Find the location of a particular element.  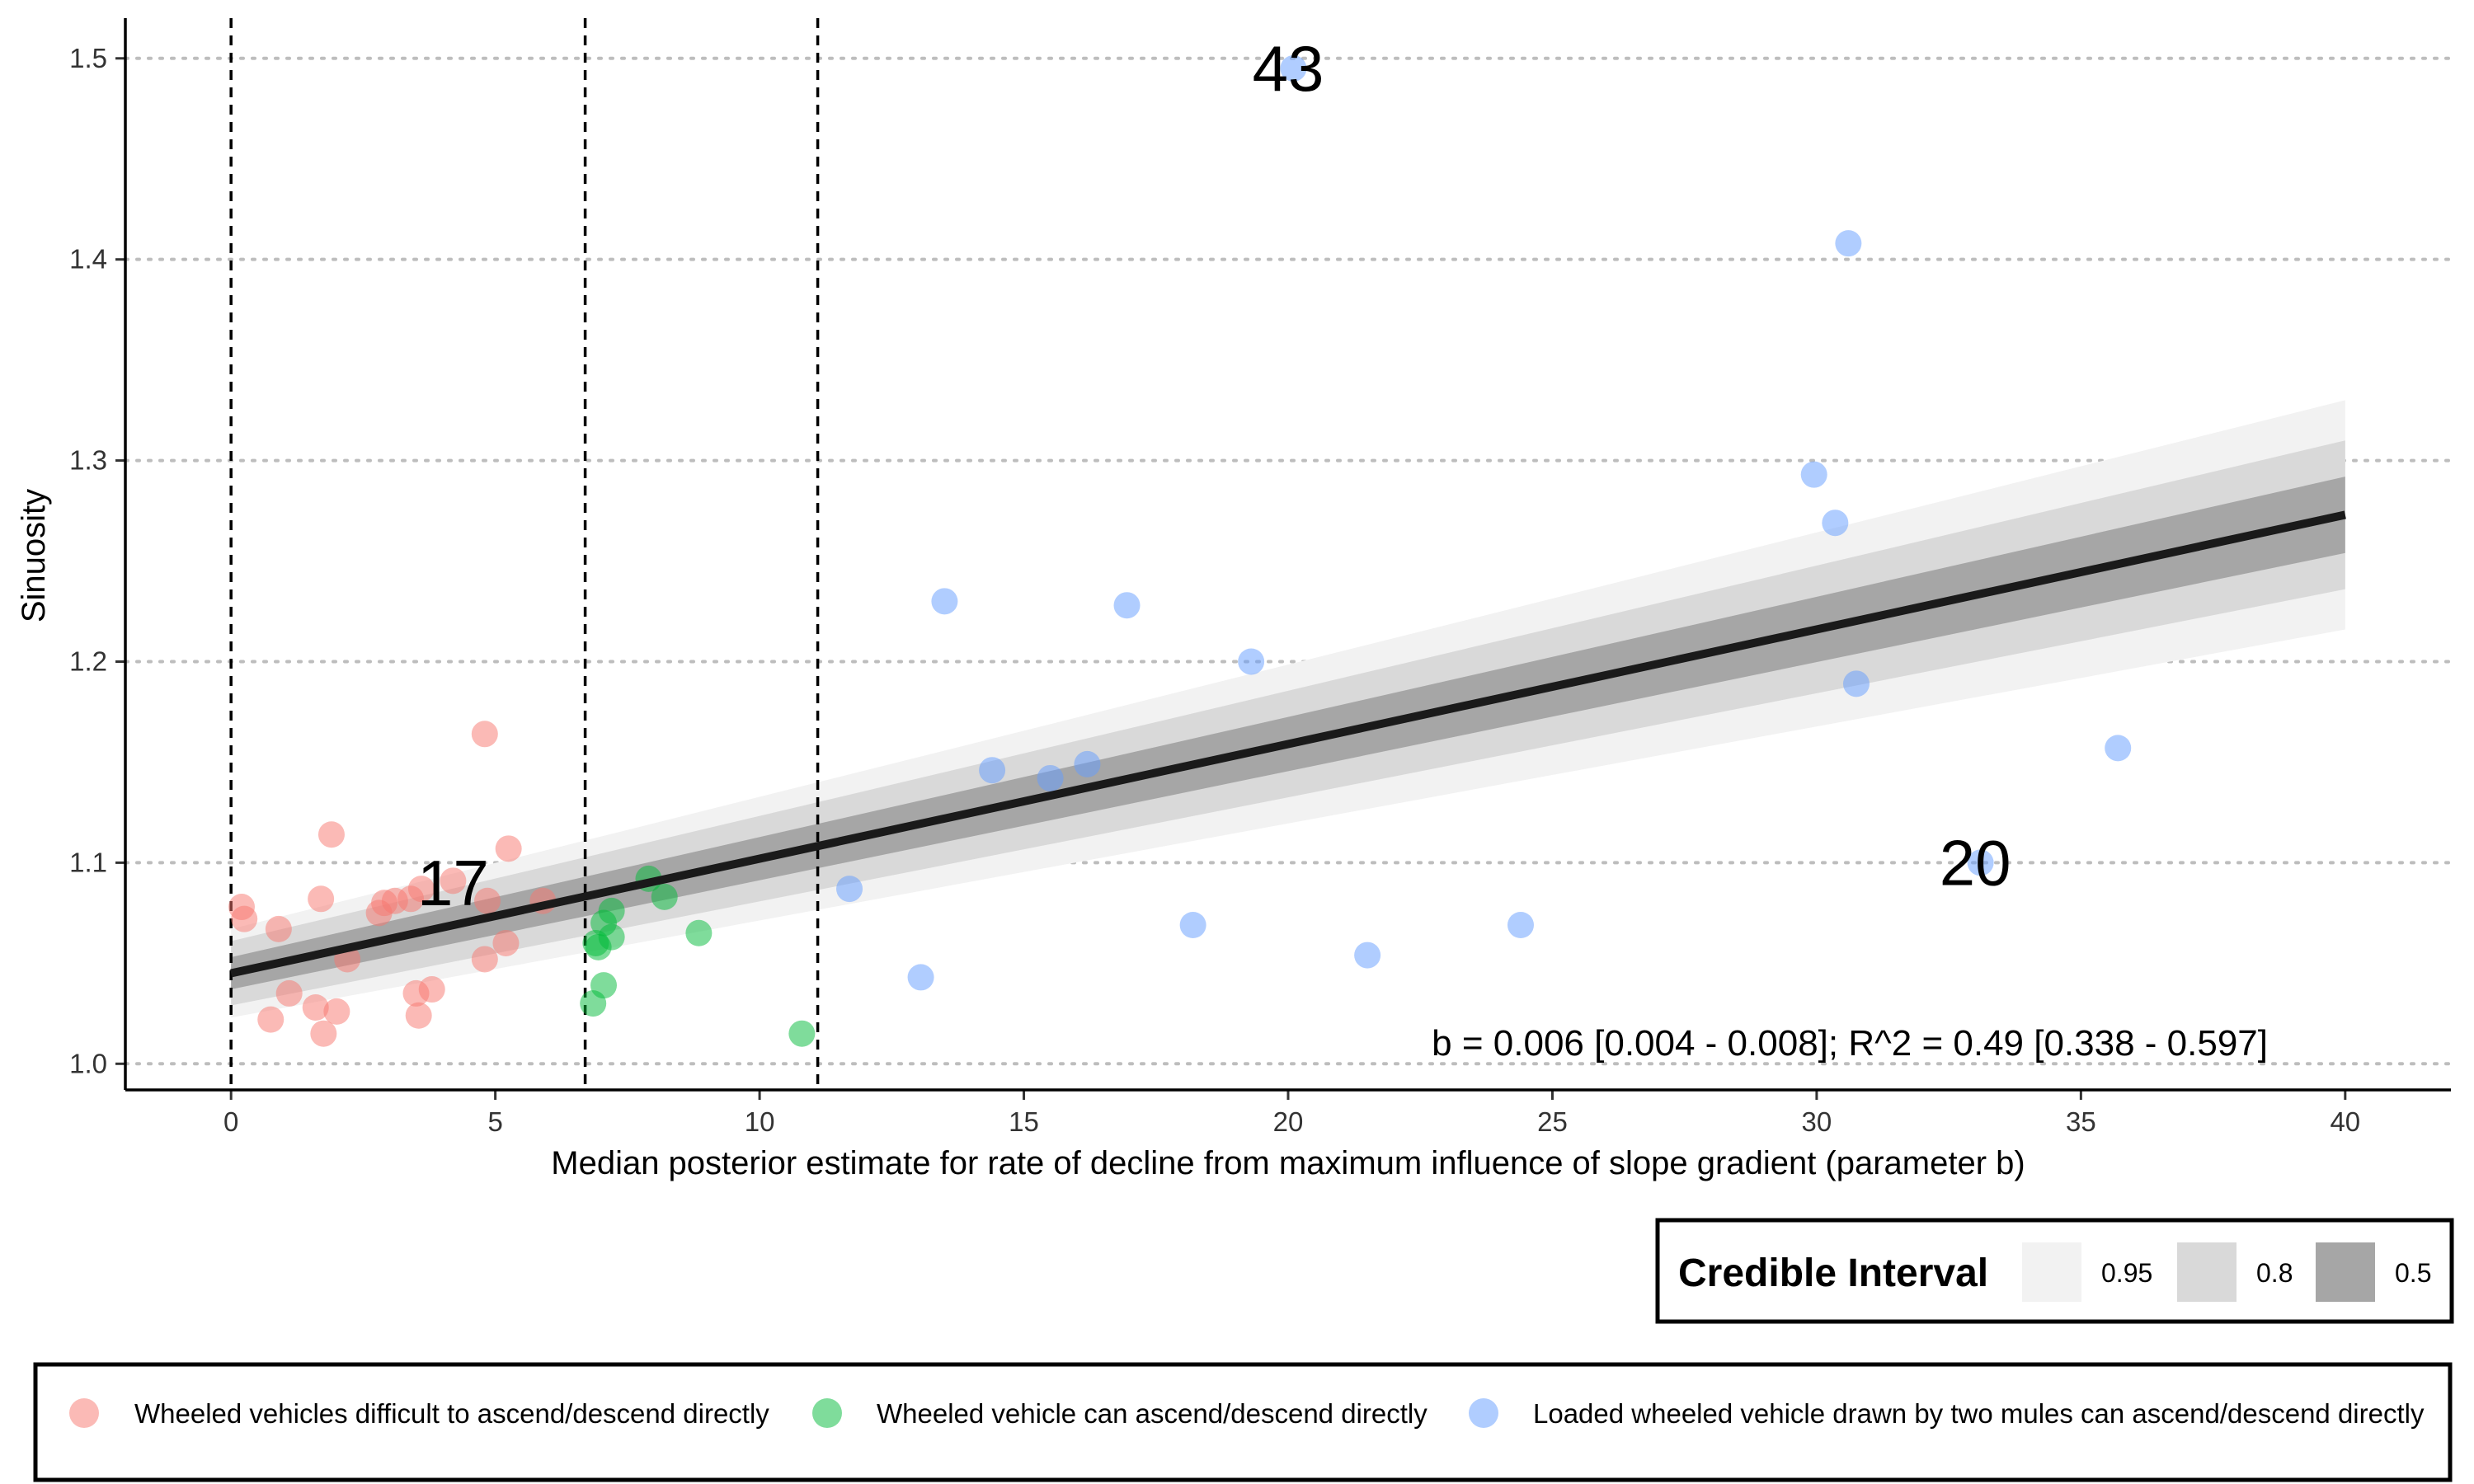

y-tick-label: 1.2 is located at coordinates (88, 661).